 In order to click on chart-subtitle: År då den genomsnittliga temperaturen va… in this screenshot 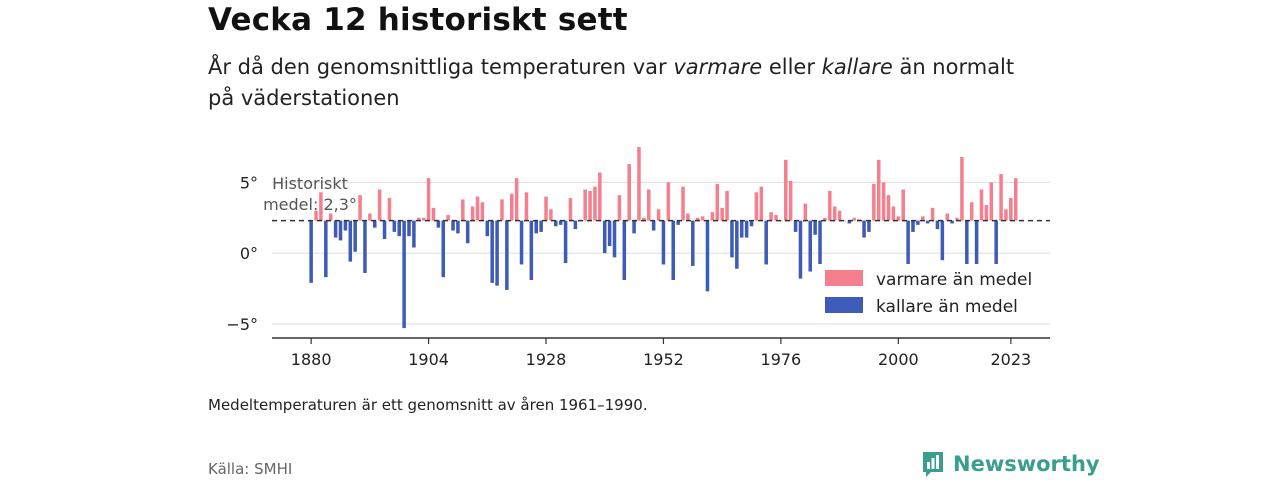, I will do `click(623, 83)`.